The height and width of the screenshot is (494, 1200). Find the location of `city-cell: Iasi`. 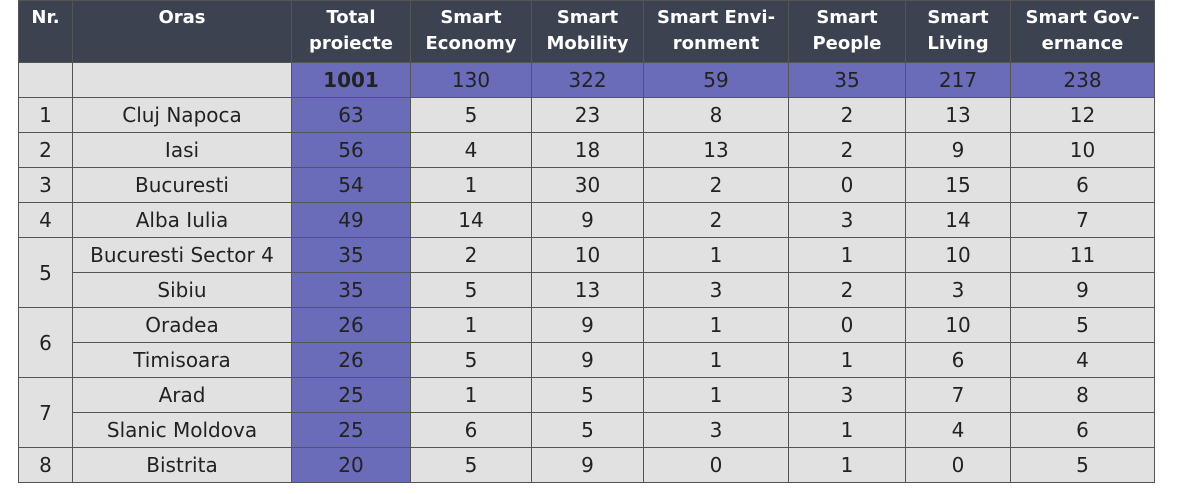

city-cell: Iasi is located at coordinates (182, 150).